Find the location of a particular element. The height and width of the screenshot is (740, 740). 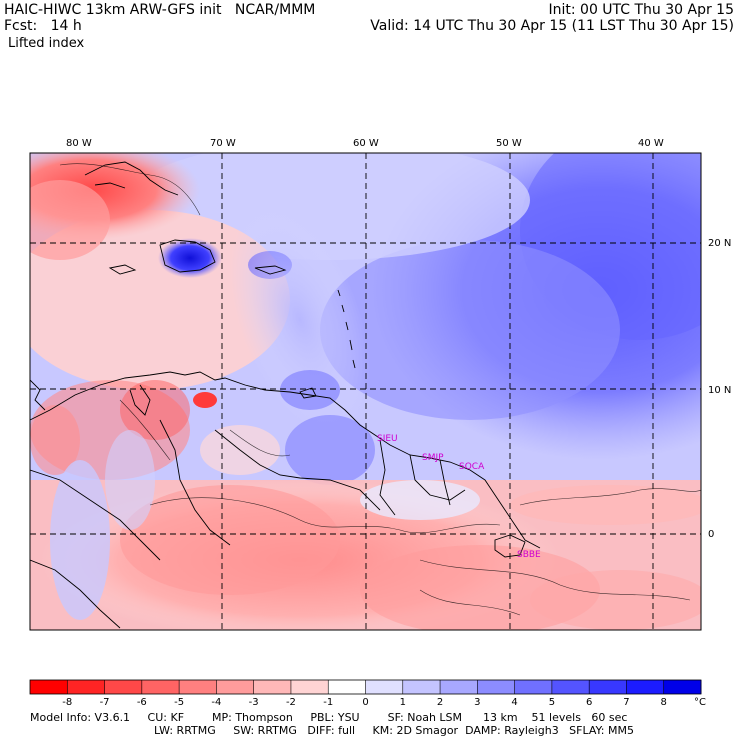

colorbar-tick-label: 5 is located at coordinates (552, 702).